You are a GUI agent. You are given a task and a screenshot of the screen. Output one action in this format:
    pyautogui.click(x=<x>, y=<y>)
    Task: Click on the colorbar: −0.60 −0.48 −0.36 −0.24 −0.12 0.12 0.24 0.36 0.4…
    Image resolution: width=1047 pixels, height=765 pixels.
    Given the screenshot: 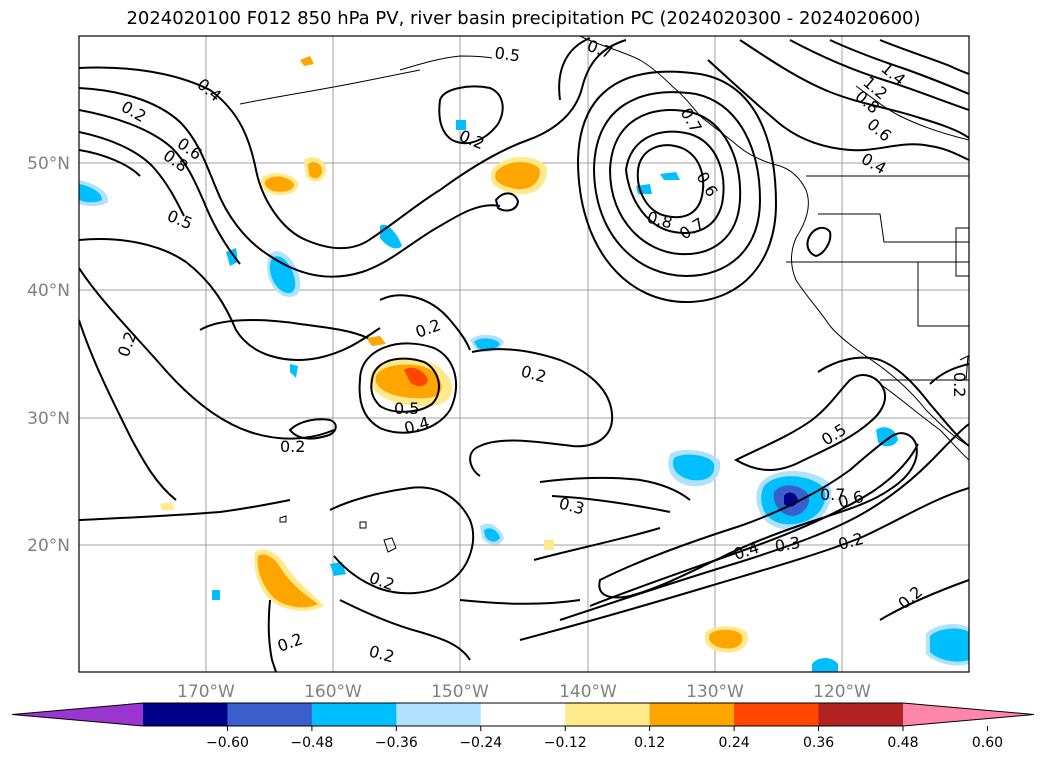 What is the action you would take?
    pyautogui.click(x=523, y=726)
    